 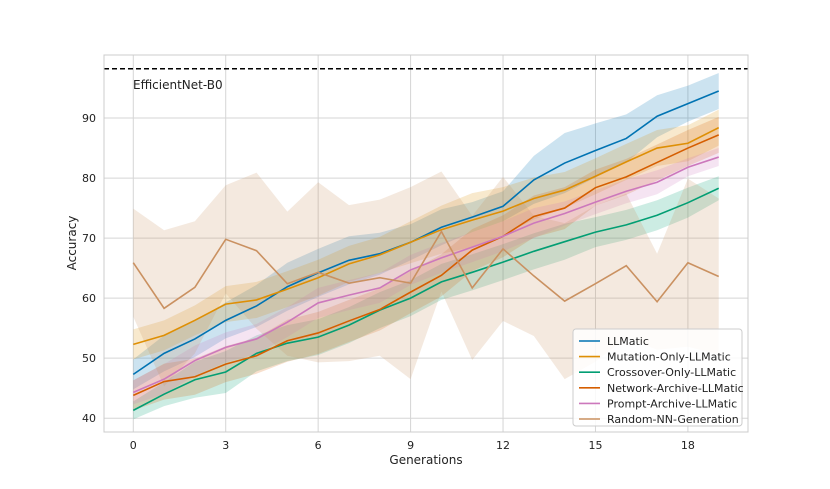 I want to click on y-tick-label: 40, so click(x=89, y=418).